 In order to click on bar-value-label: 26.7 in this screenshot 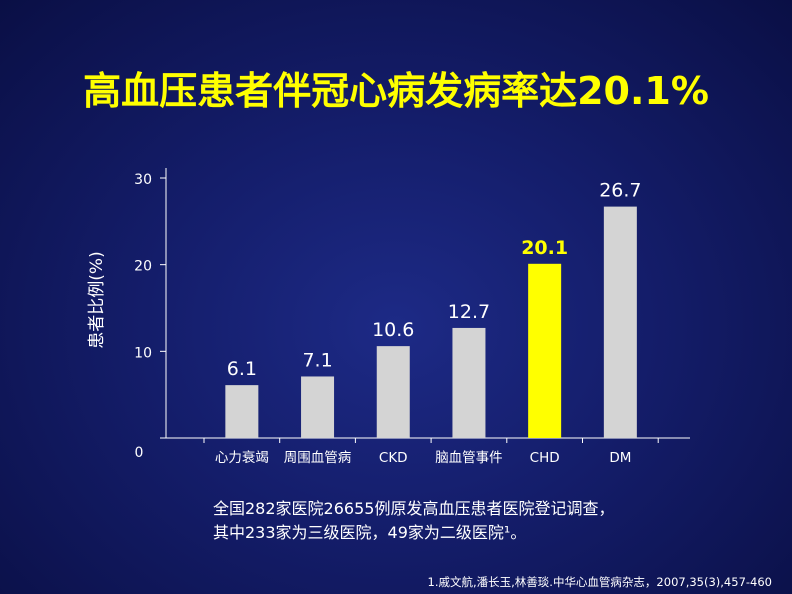, I will do `click(620, 191)`.